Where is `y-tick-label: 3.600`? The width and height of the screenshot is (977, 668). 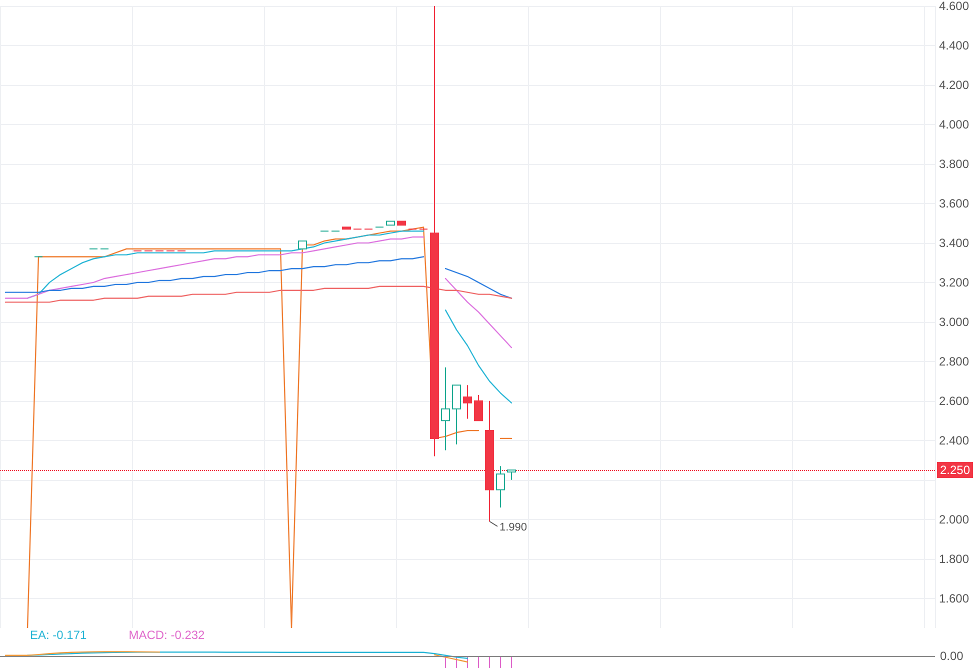
y-tick-label: 3.600 is located at coordinates (954, 203).